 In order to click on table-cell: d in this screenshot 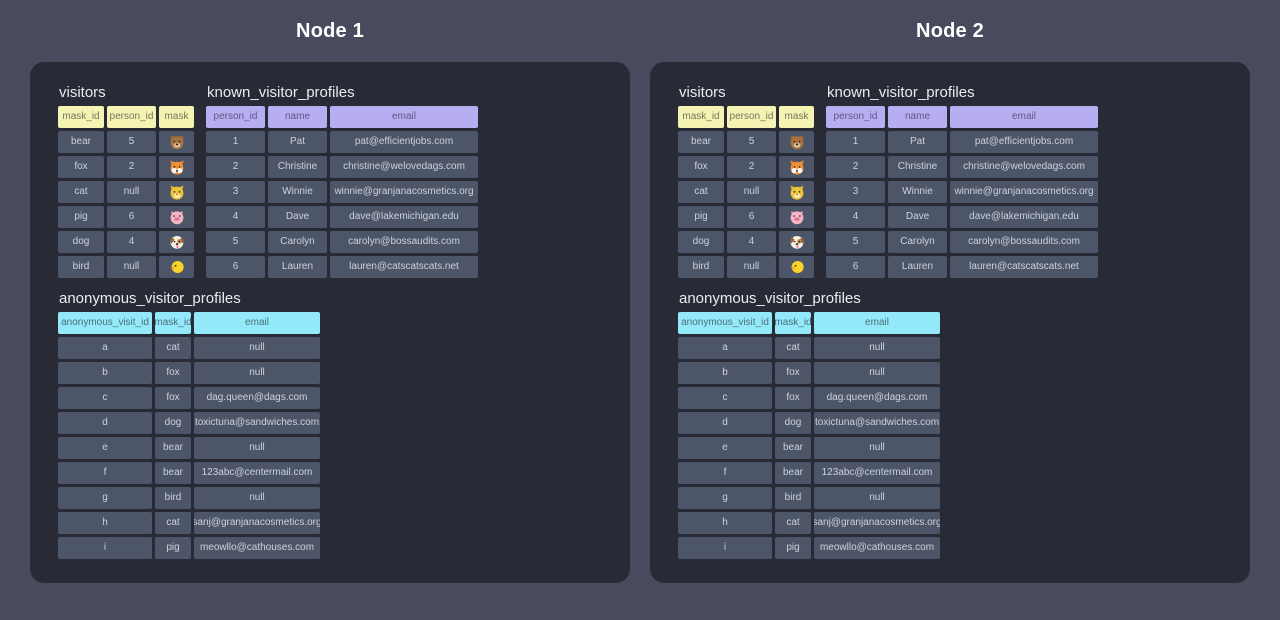, I will do `click(725, 423)`.